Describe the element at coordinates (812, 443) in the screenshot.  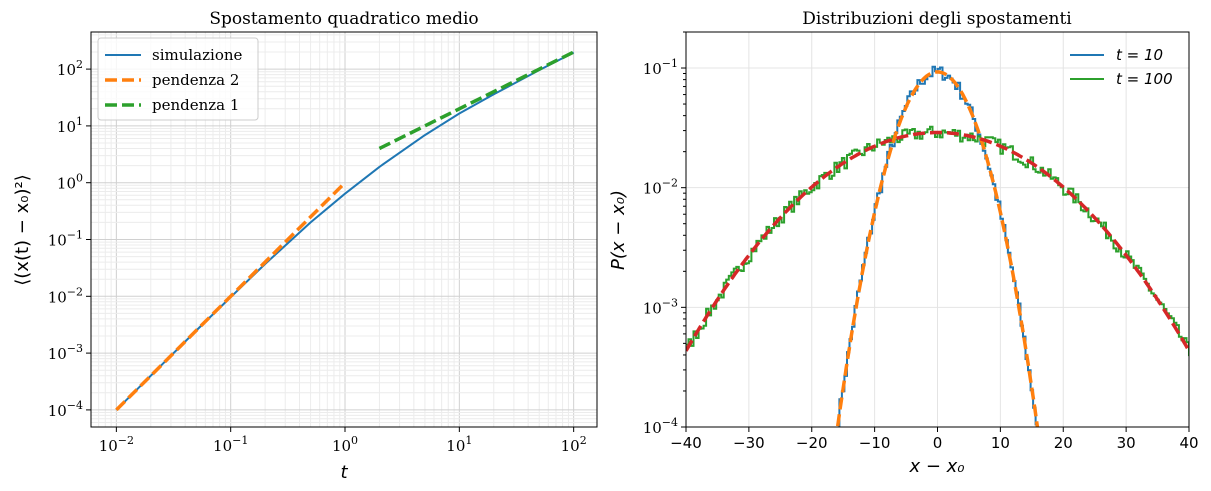
I see `right-x-tick-label: −20` at that location.